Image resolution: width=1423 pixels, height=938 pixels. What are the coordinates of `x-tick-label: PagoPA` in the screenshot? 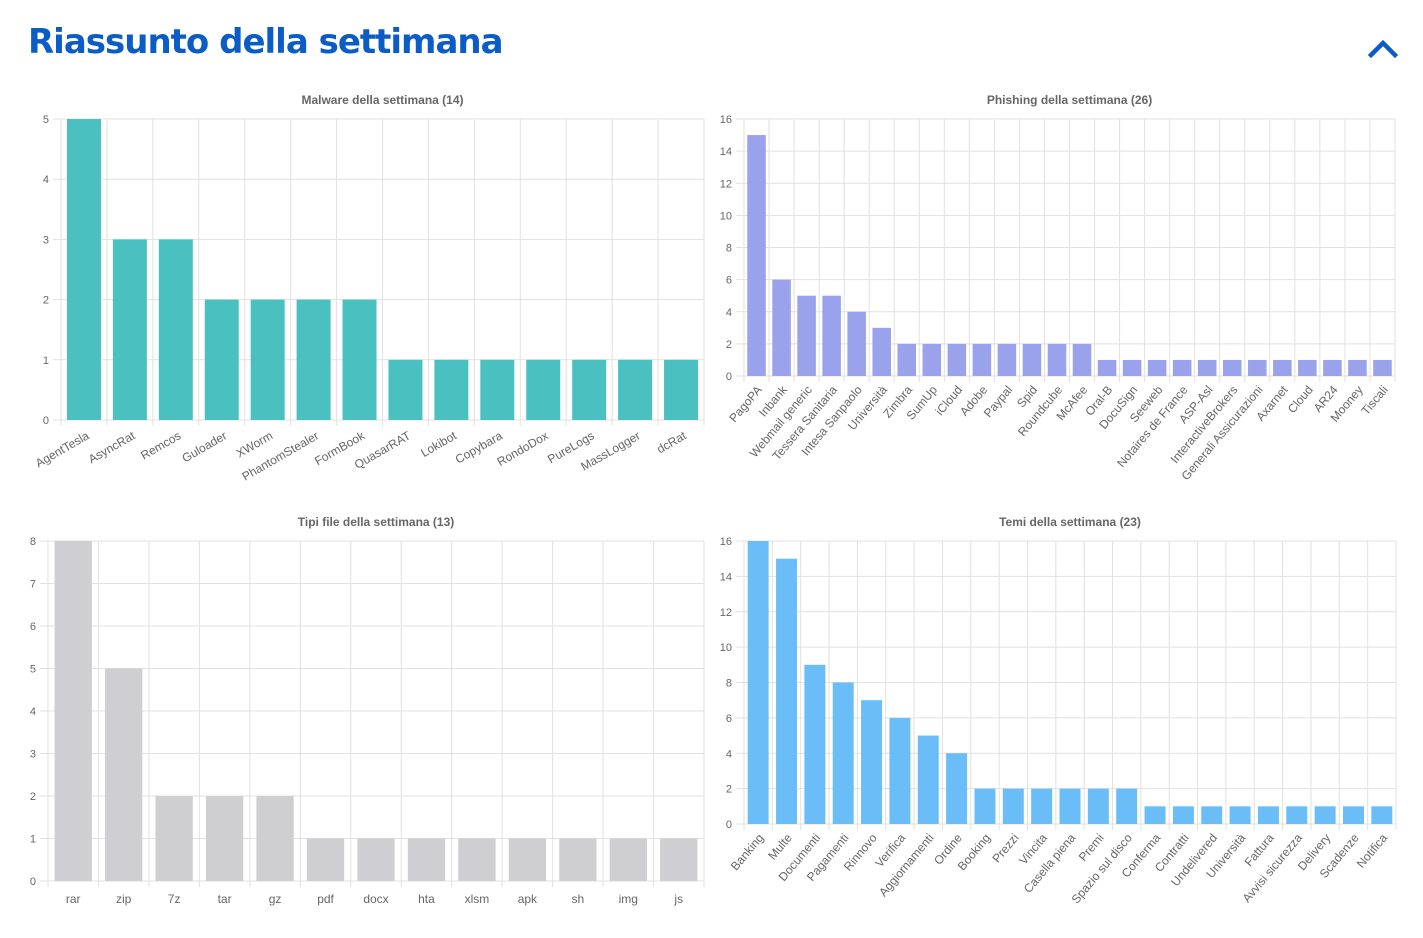 It's located at (745, 404).